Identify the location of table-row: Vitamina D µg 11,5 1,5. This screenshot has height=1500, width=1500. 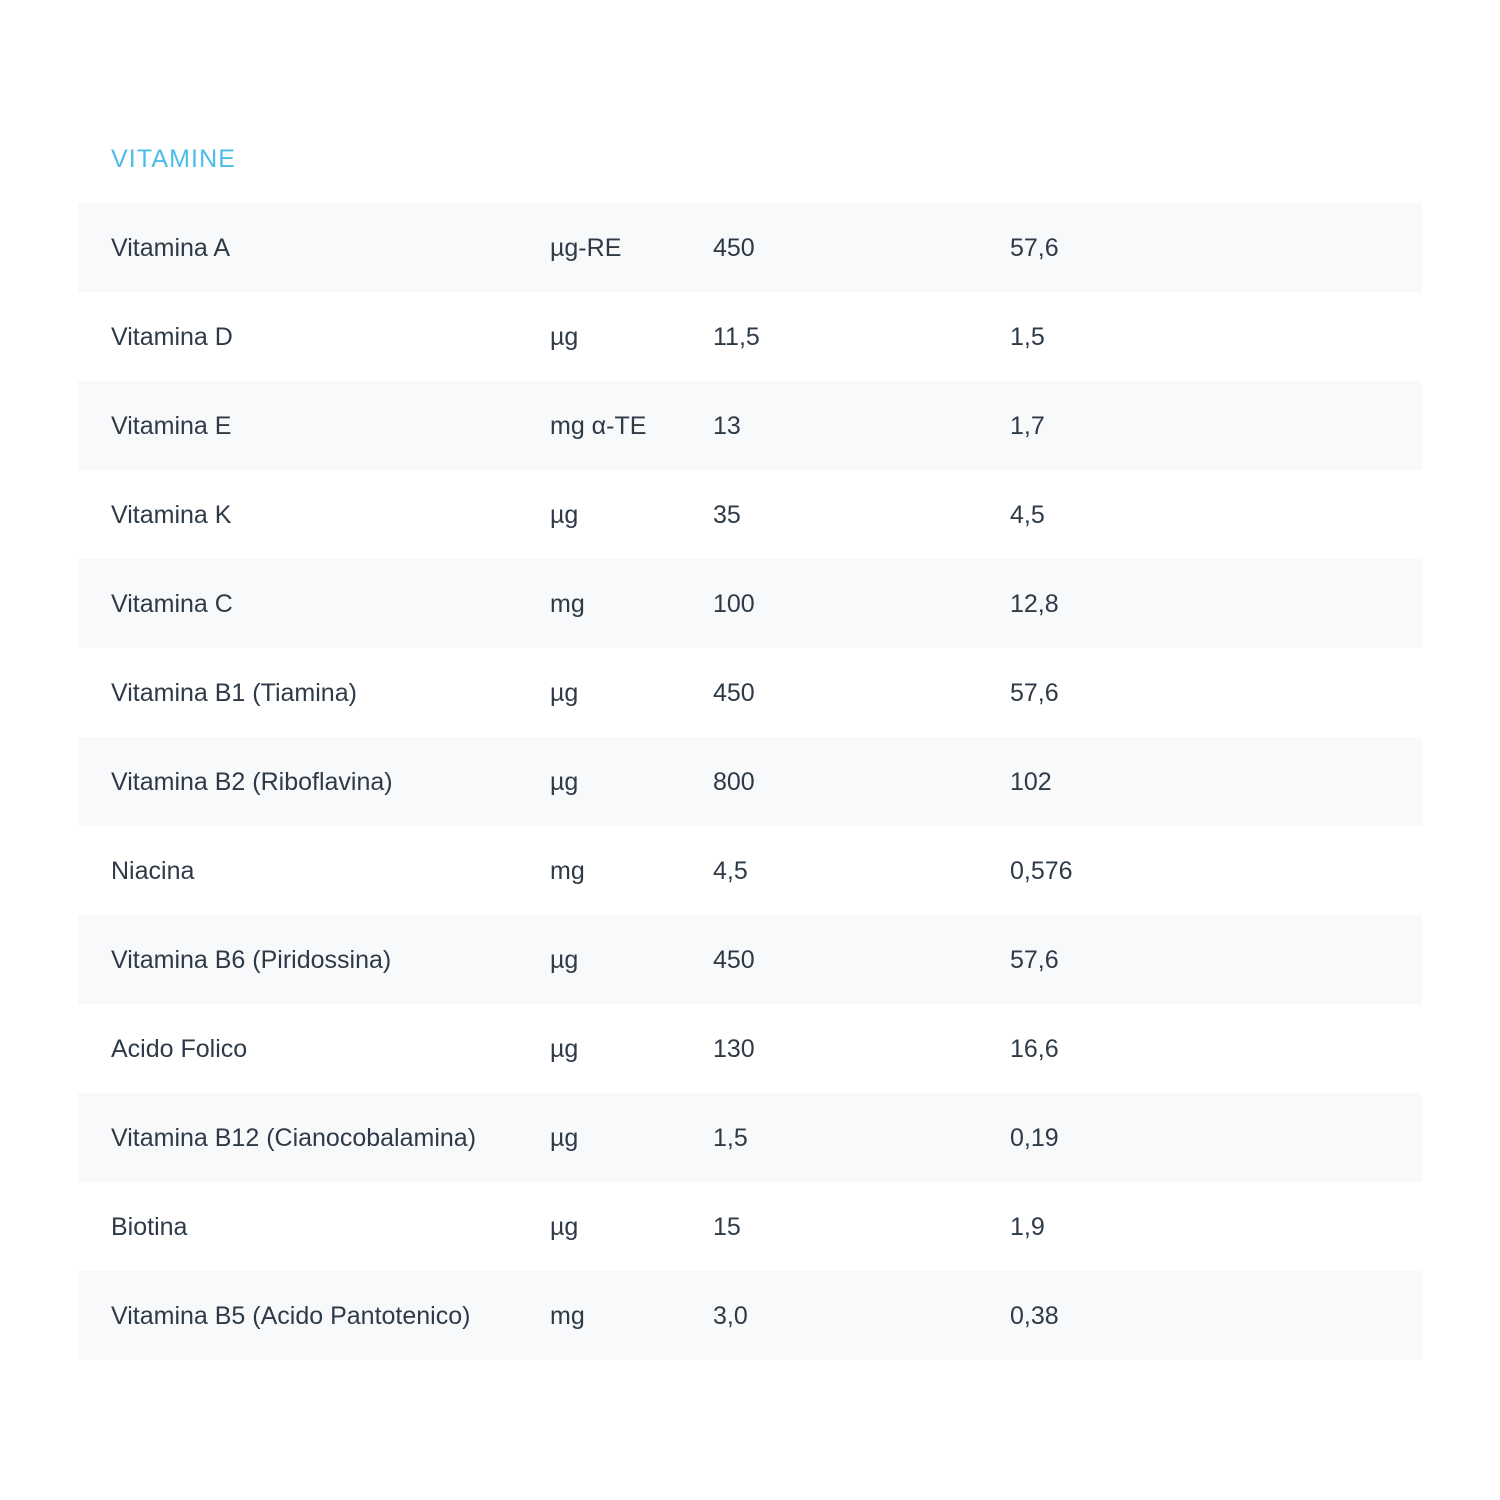
(750, 336).